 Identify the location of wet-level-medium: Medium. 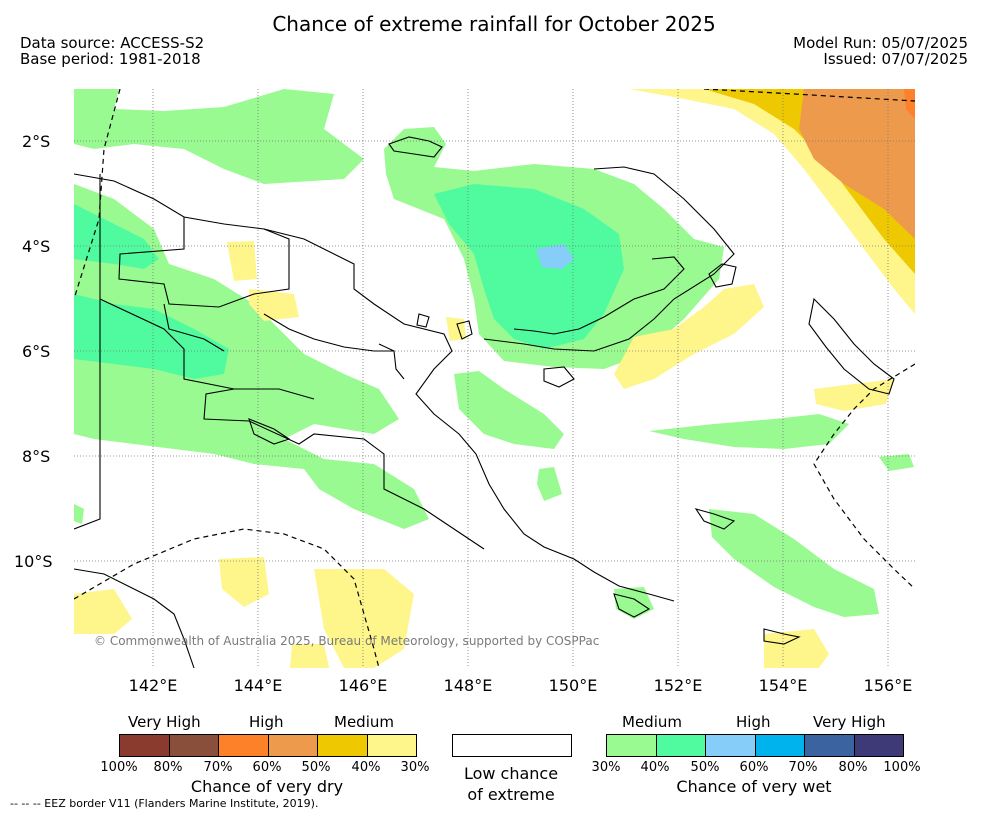
(652, 722).